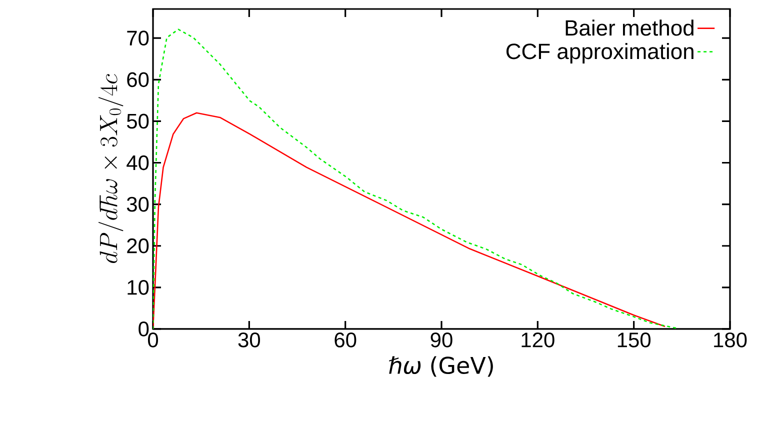  Describe the element at coordinates (249, 340) in the screenshot. I see `x-tick-label: 30` at that location.